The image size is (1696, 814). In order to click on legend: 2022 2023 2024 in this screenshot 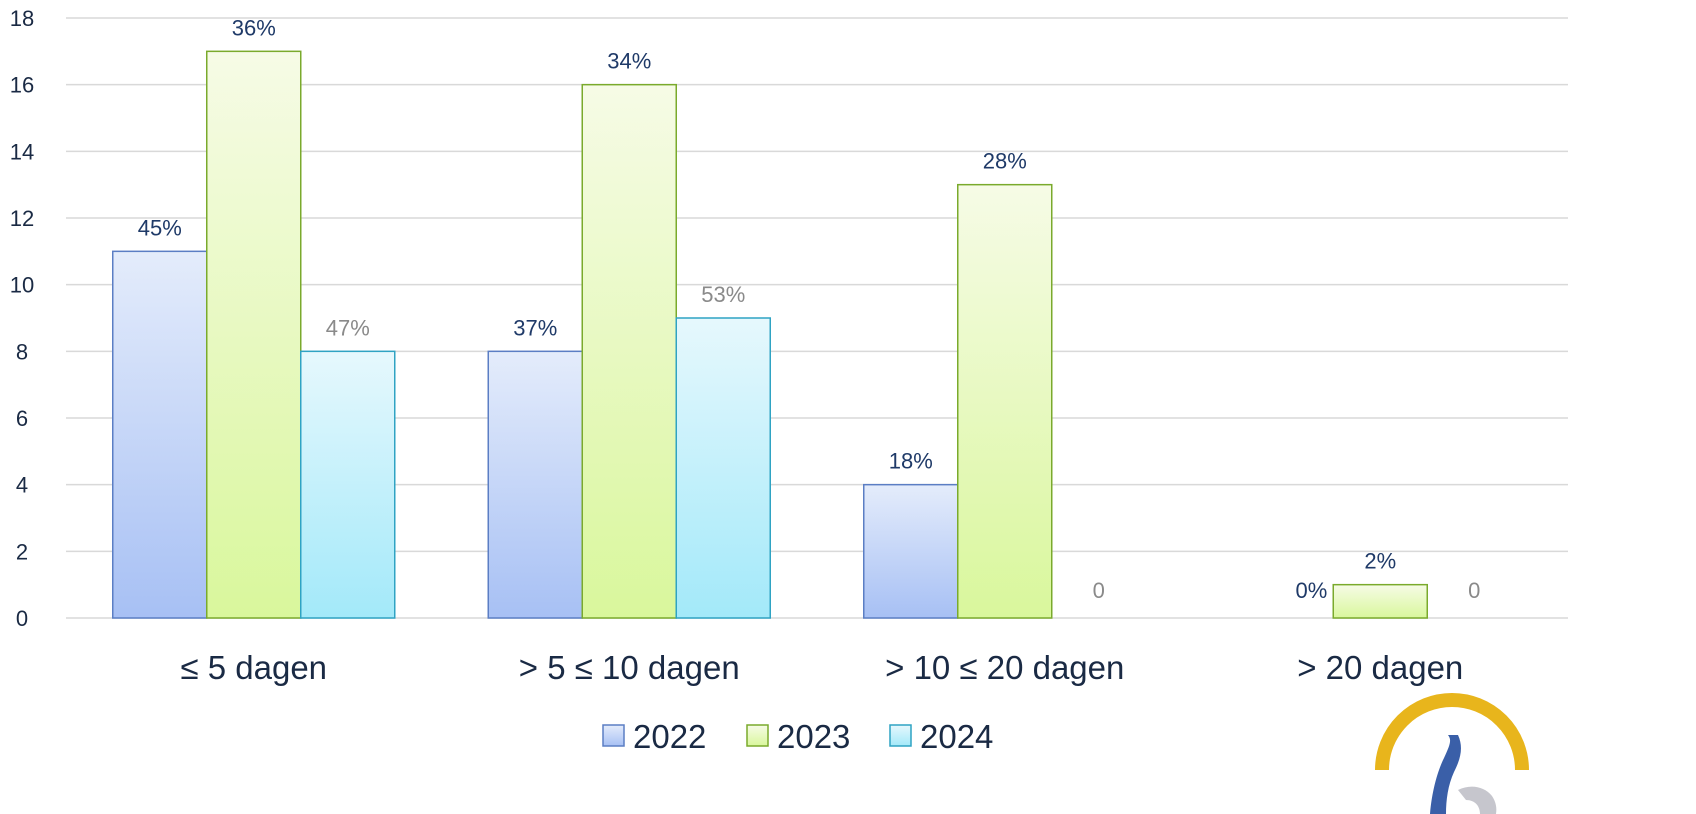, I will do `click(797, 736)`.